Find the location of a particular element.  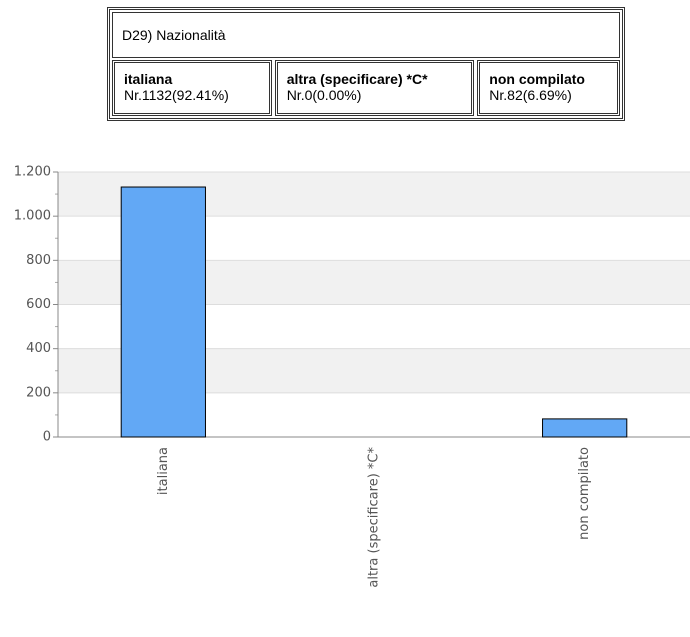

table-cell: italiana Nr.1132(92.41%) is located at coordinates (192, 88).